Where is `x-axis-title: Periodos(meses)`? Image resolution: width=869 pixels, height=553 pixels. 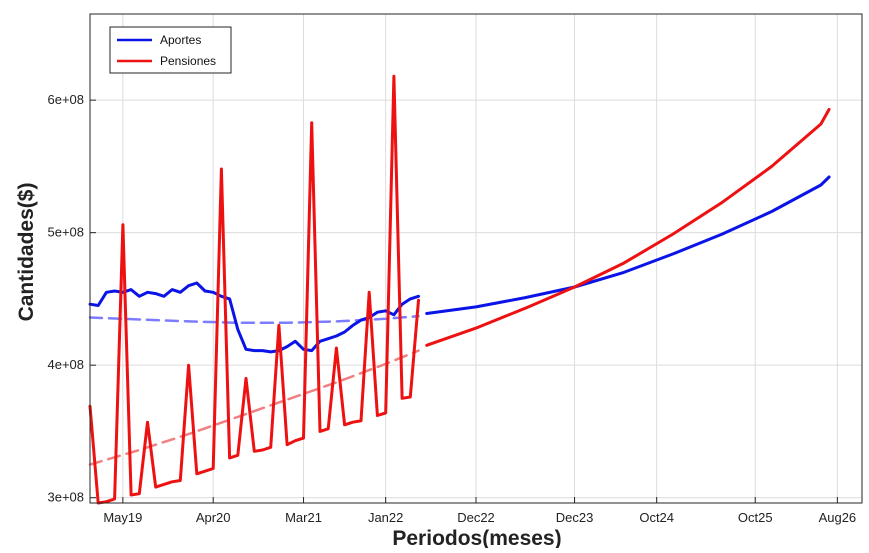 x-axis-title: Periodos(meses) is located at coordinates (476, 537).